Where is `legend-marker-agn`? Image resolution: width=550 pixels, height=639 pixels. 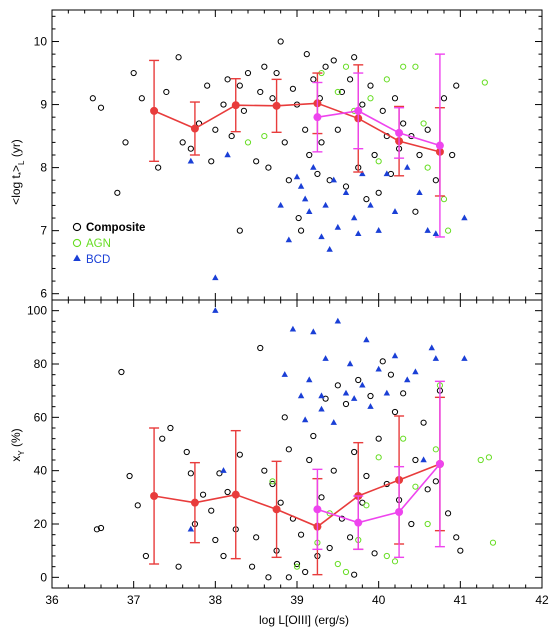
legend-marker-agn is located at coordinates (77, 243).